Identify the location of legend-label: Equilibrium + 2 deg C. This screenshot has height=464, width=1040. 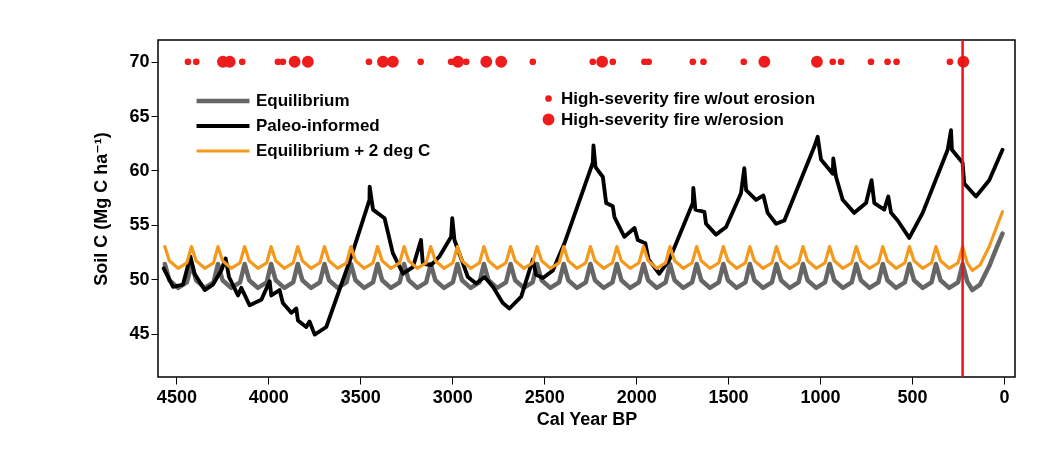
(343, 150).